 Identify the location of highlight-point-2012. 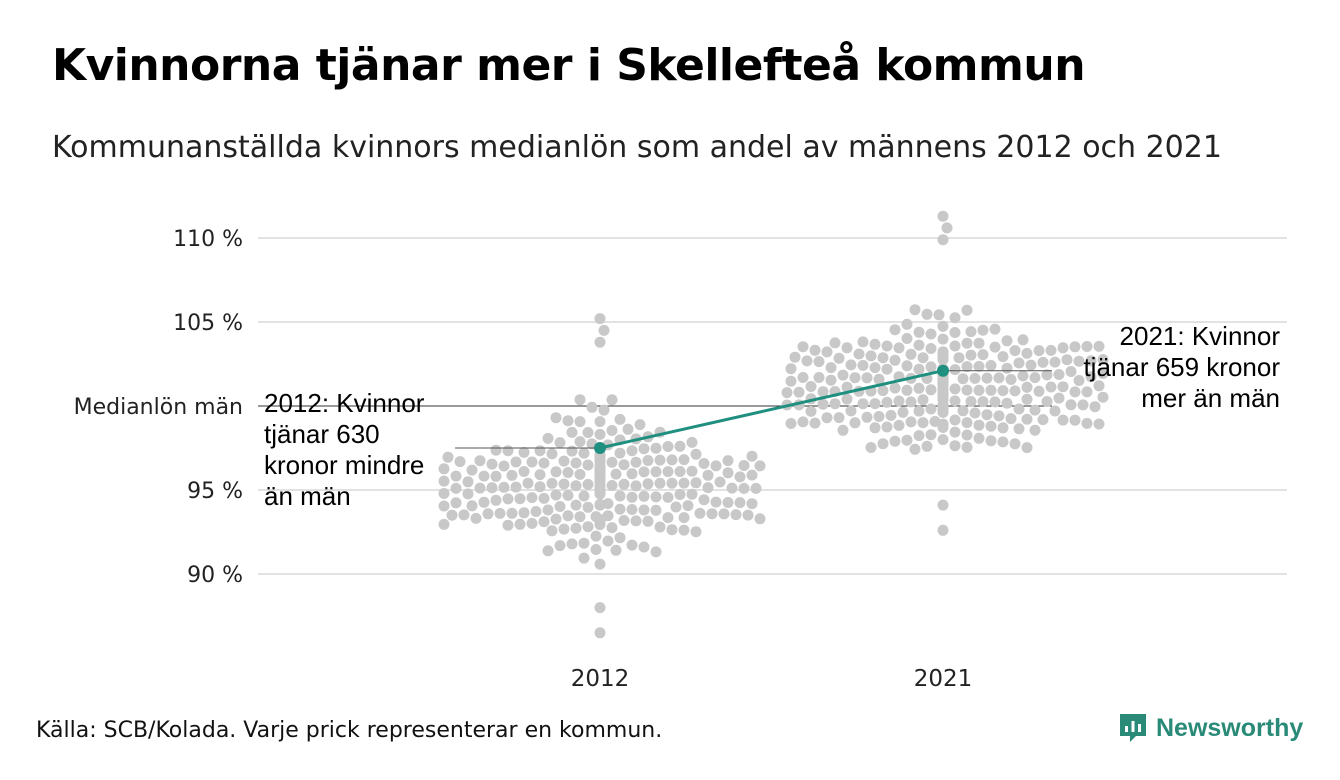
(600, 448).